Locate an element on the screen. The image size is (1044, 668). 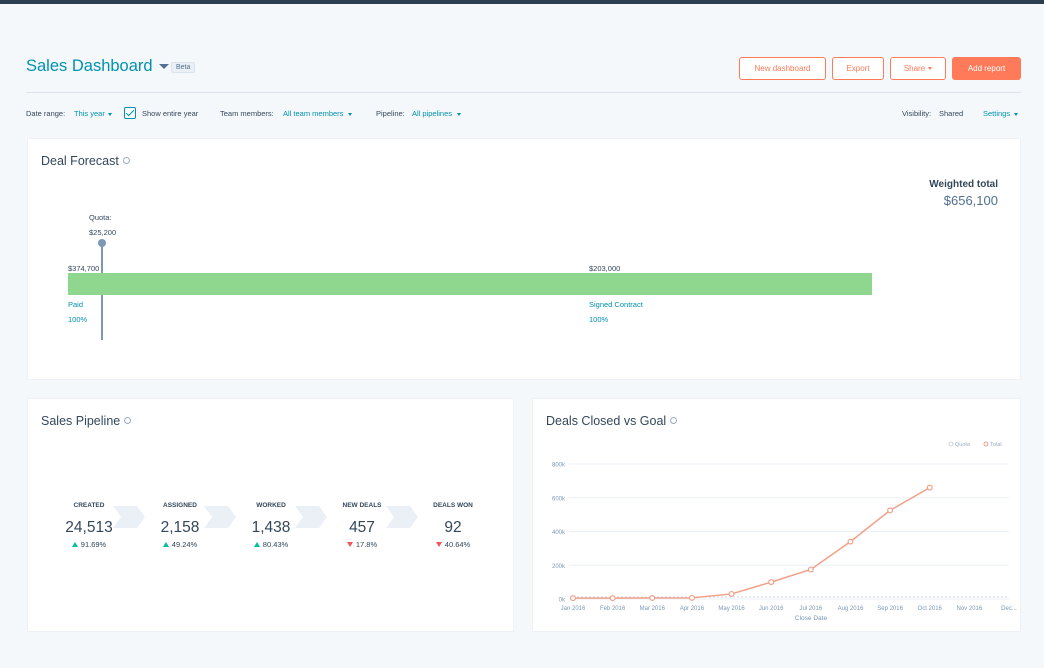
stage-value: 24,513 is located at coordinates (89, 527).